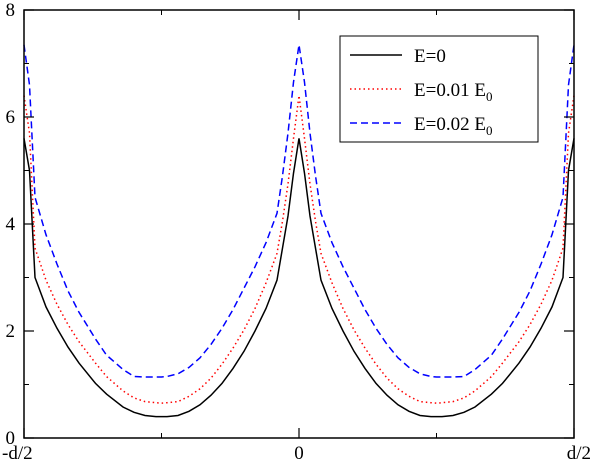 This screenshot has width=592, height=463. What do you see at coordinates (17, 453) in the screenshot?
I see `x-tick-label: -d/2` at bounding box center [17, 453].